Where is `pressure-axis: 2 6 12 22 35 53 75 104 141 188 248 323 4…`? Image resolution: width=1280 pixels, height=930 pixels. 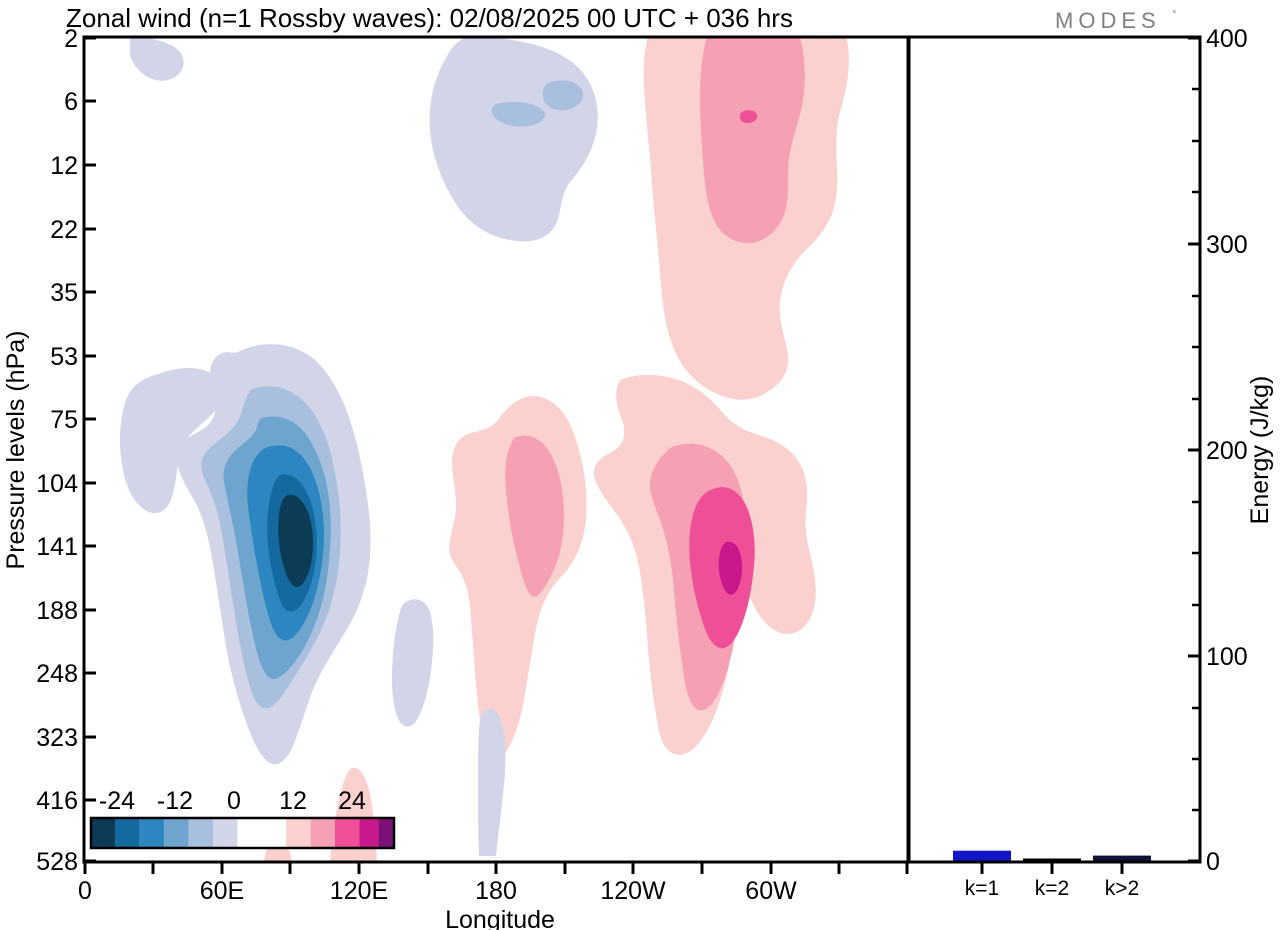
pressure-axis: 2 6 12 22 35 53 75 104 141 188 248 323 4… is located at coordinates (49, 450).